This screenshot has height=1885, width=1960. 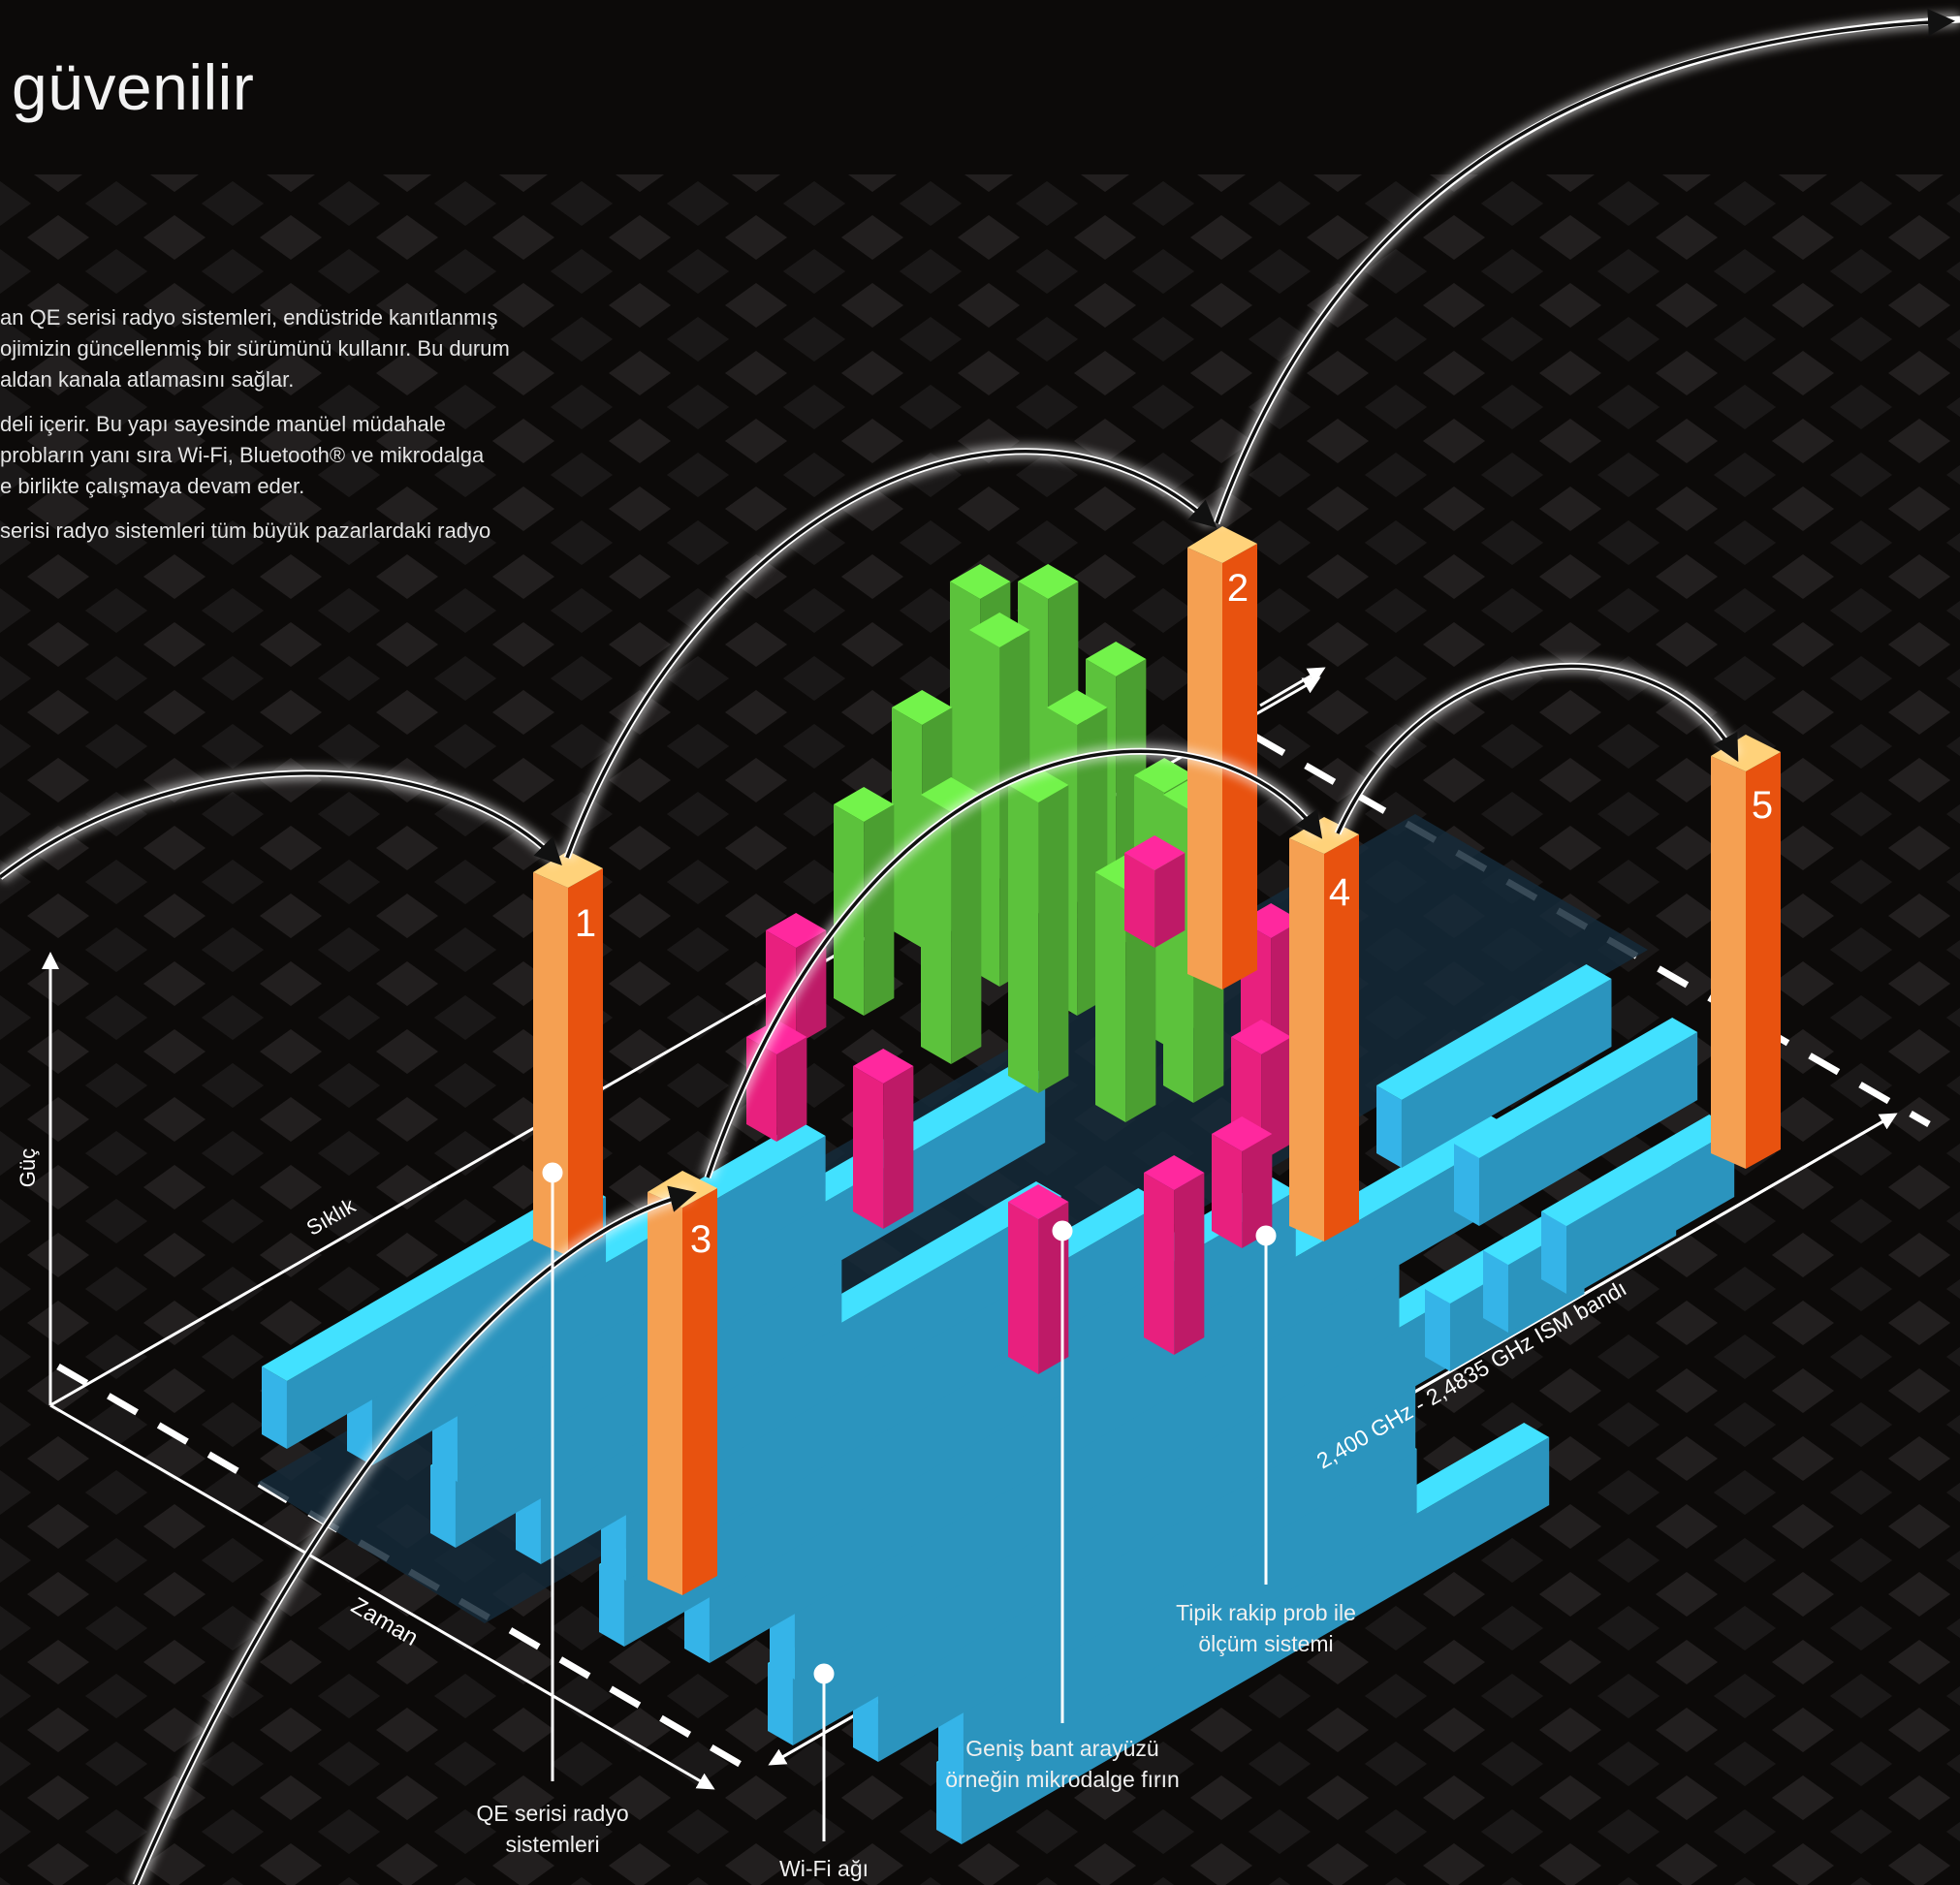 What do you see at coordinates (552, 1844) in the screenshot?
I see `callout-line: sistemleri` at bounding box center [552, 1844].